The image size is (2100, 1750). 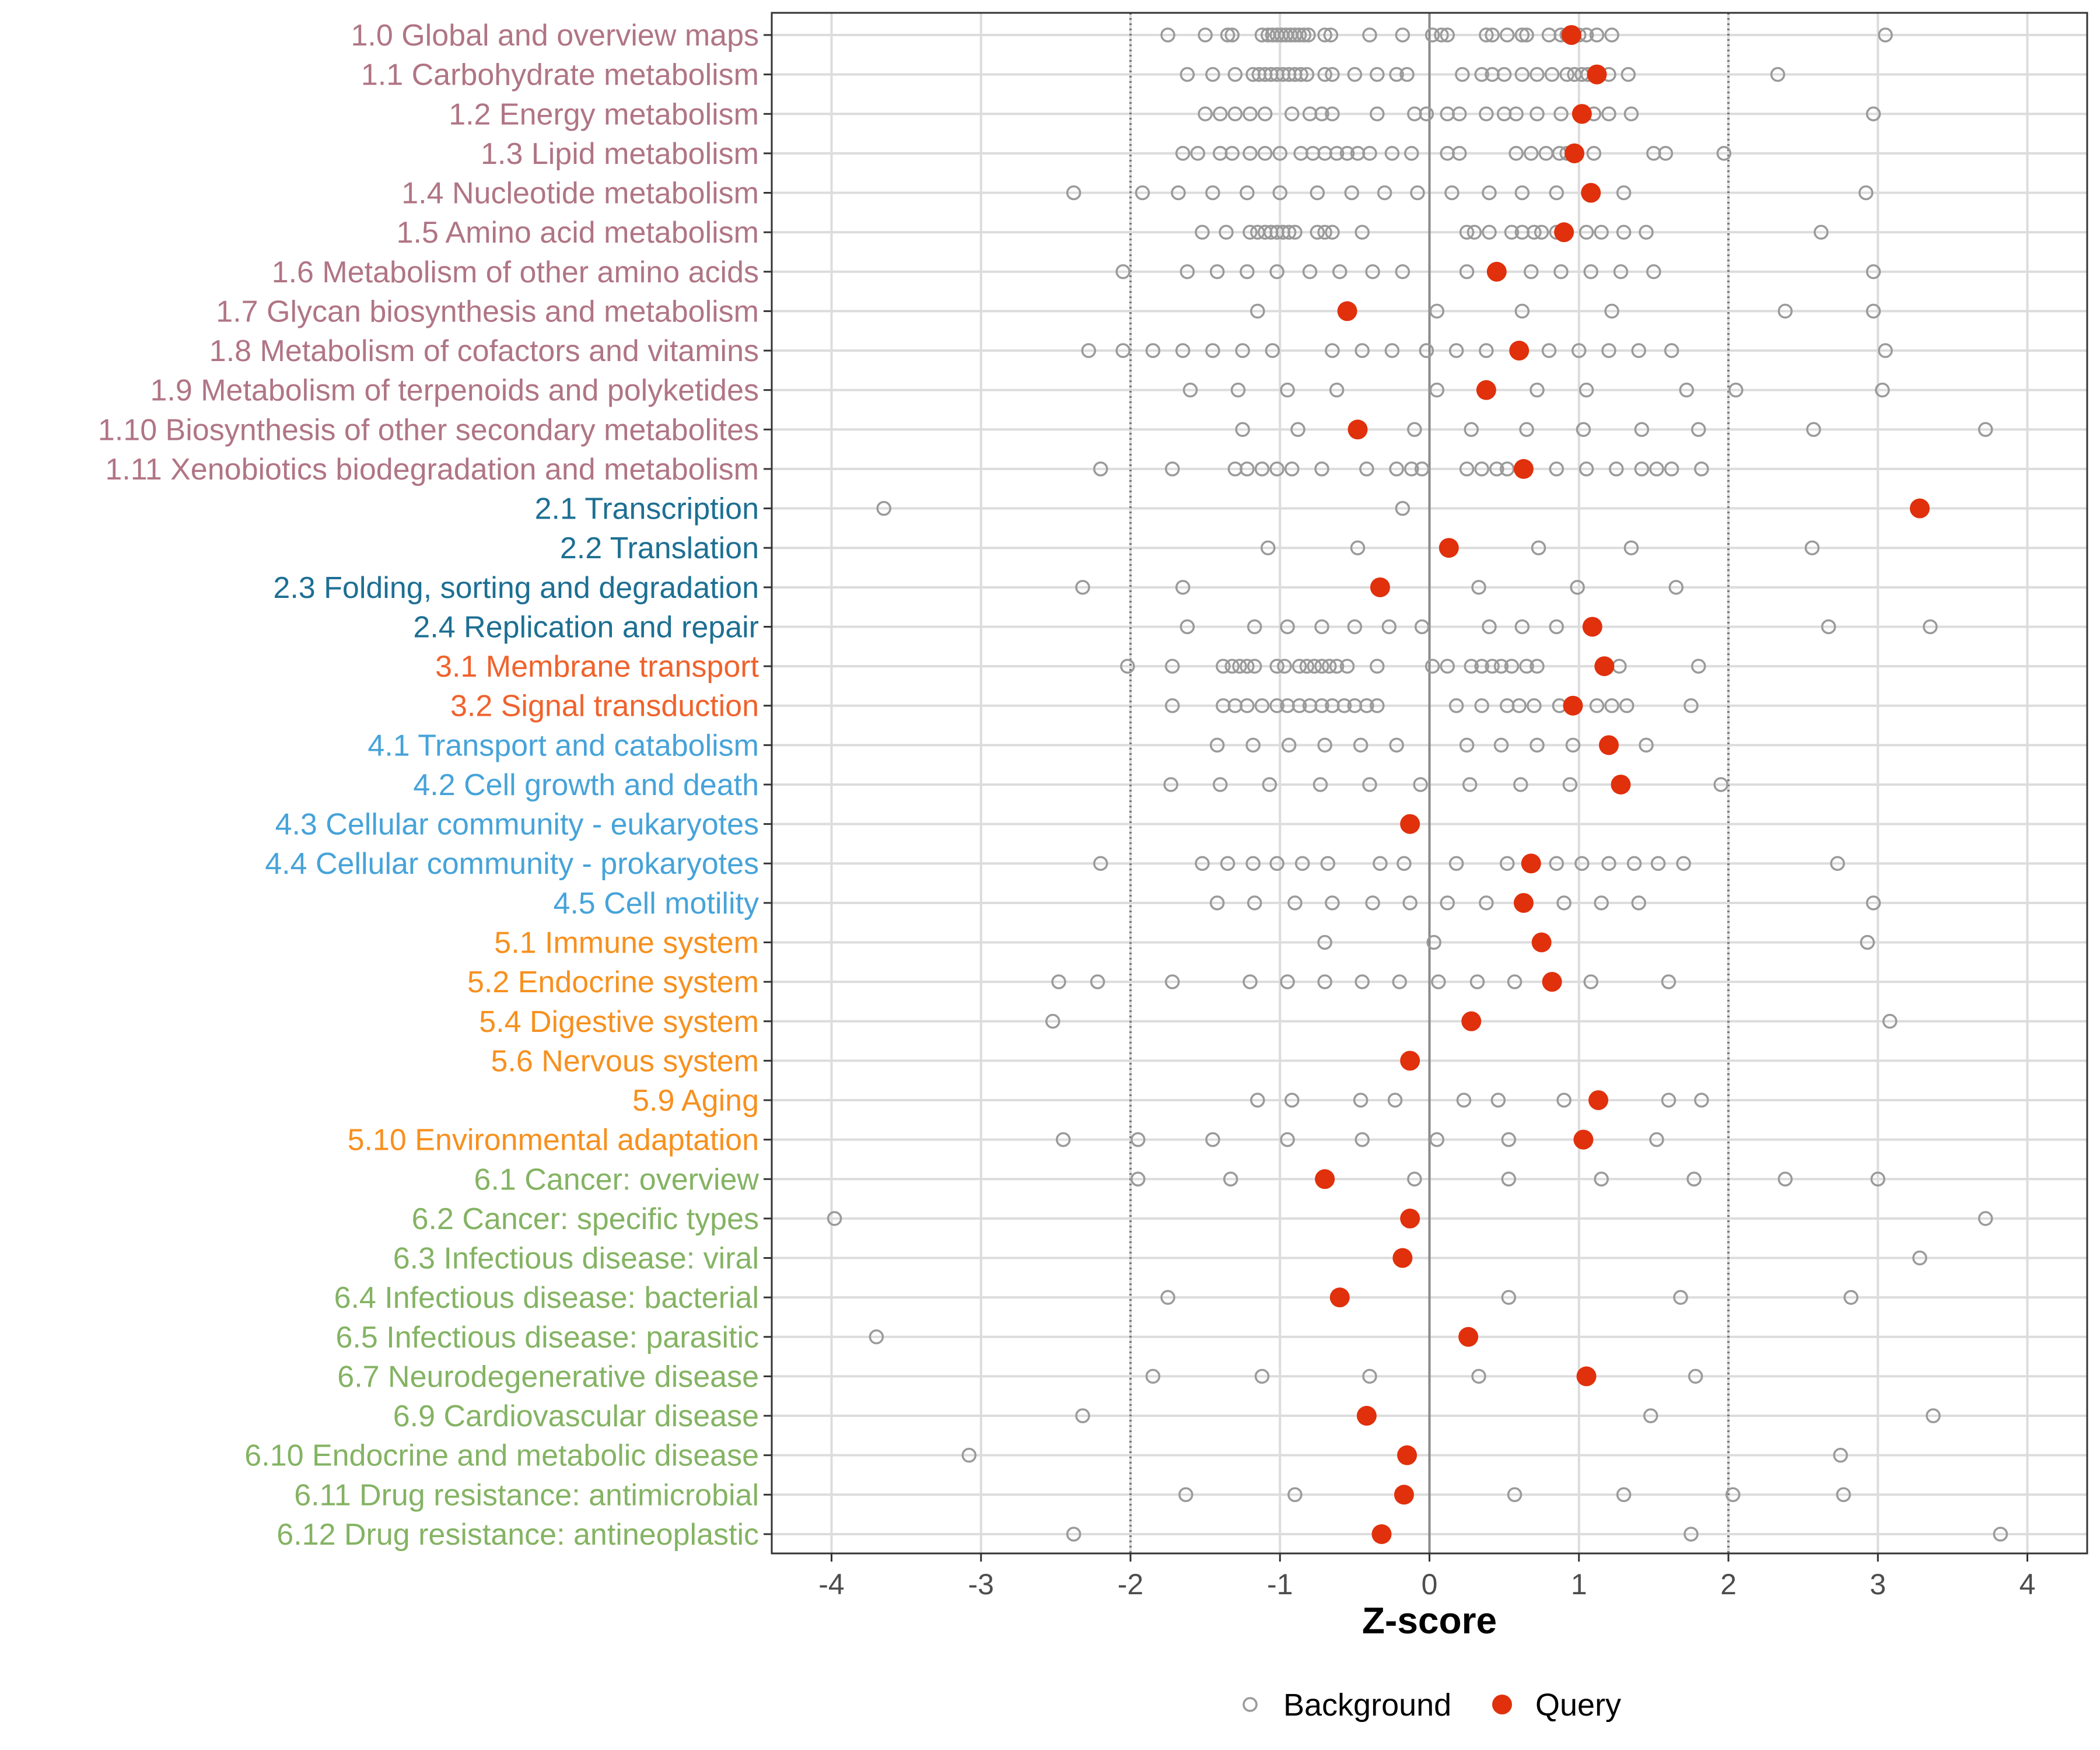 I want to click on legend-background-label: Background, so click(x=1367, y=1706).